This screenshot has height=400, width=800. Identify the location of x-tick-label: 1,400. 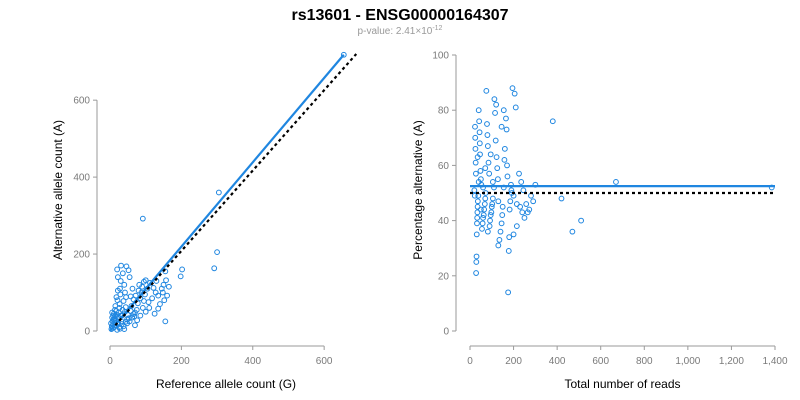
(774, 361).